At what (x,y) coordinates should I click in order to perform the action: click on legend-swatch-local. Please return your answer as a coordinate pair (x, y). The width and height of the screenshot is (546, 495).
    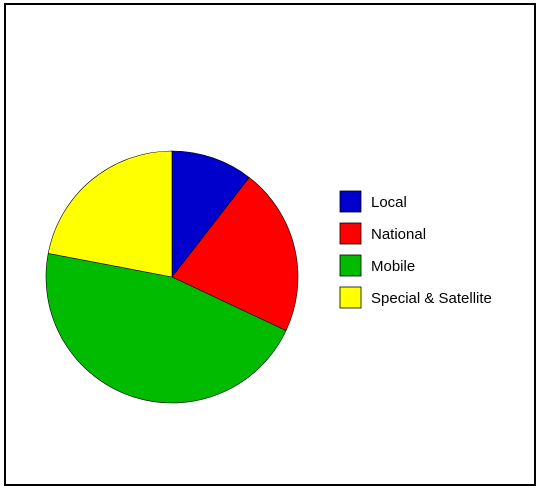
    Looking at the image, I should click on (350, 201).